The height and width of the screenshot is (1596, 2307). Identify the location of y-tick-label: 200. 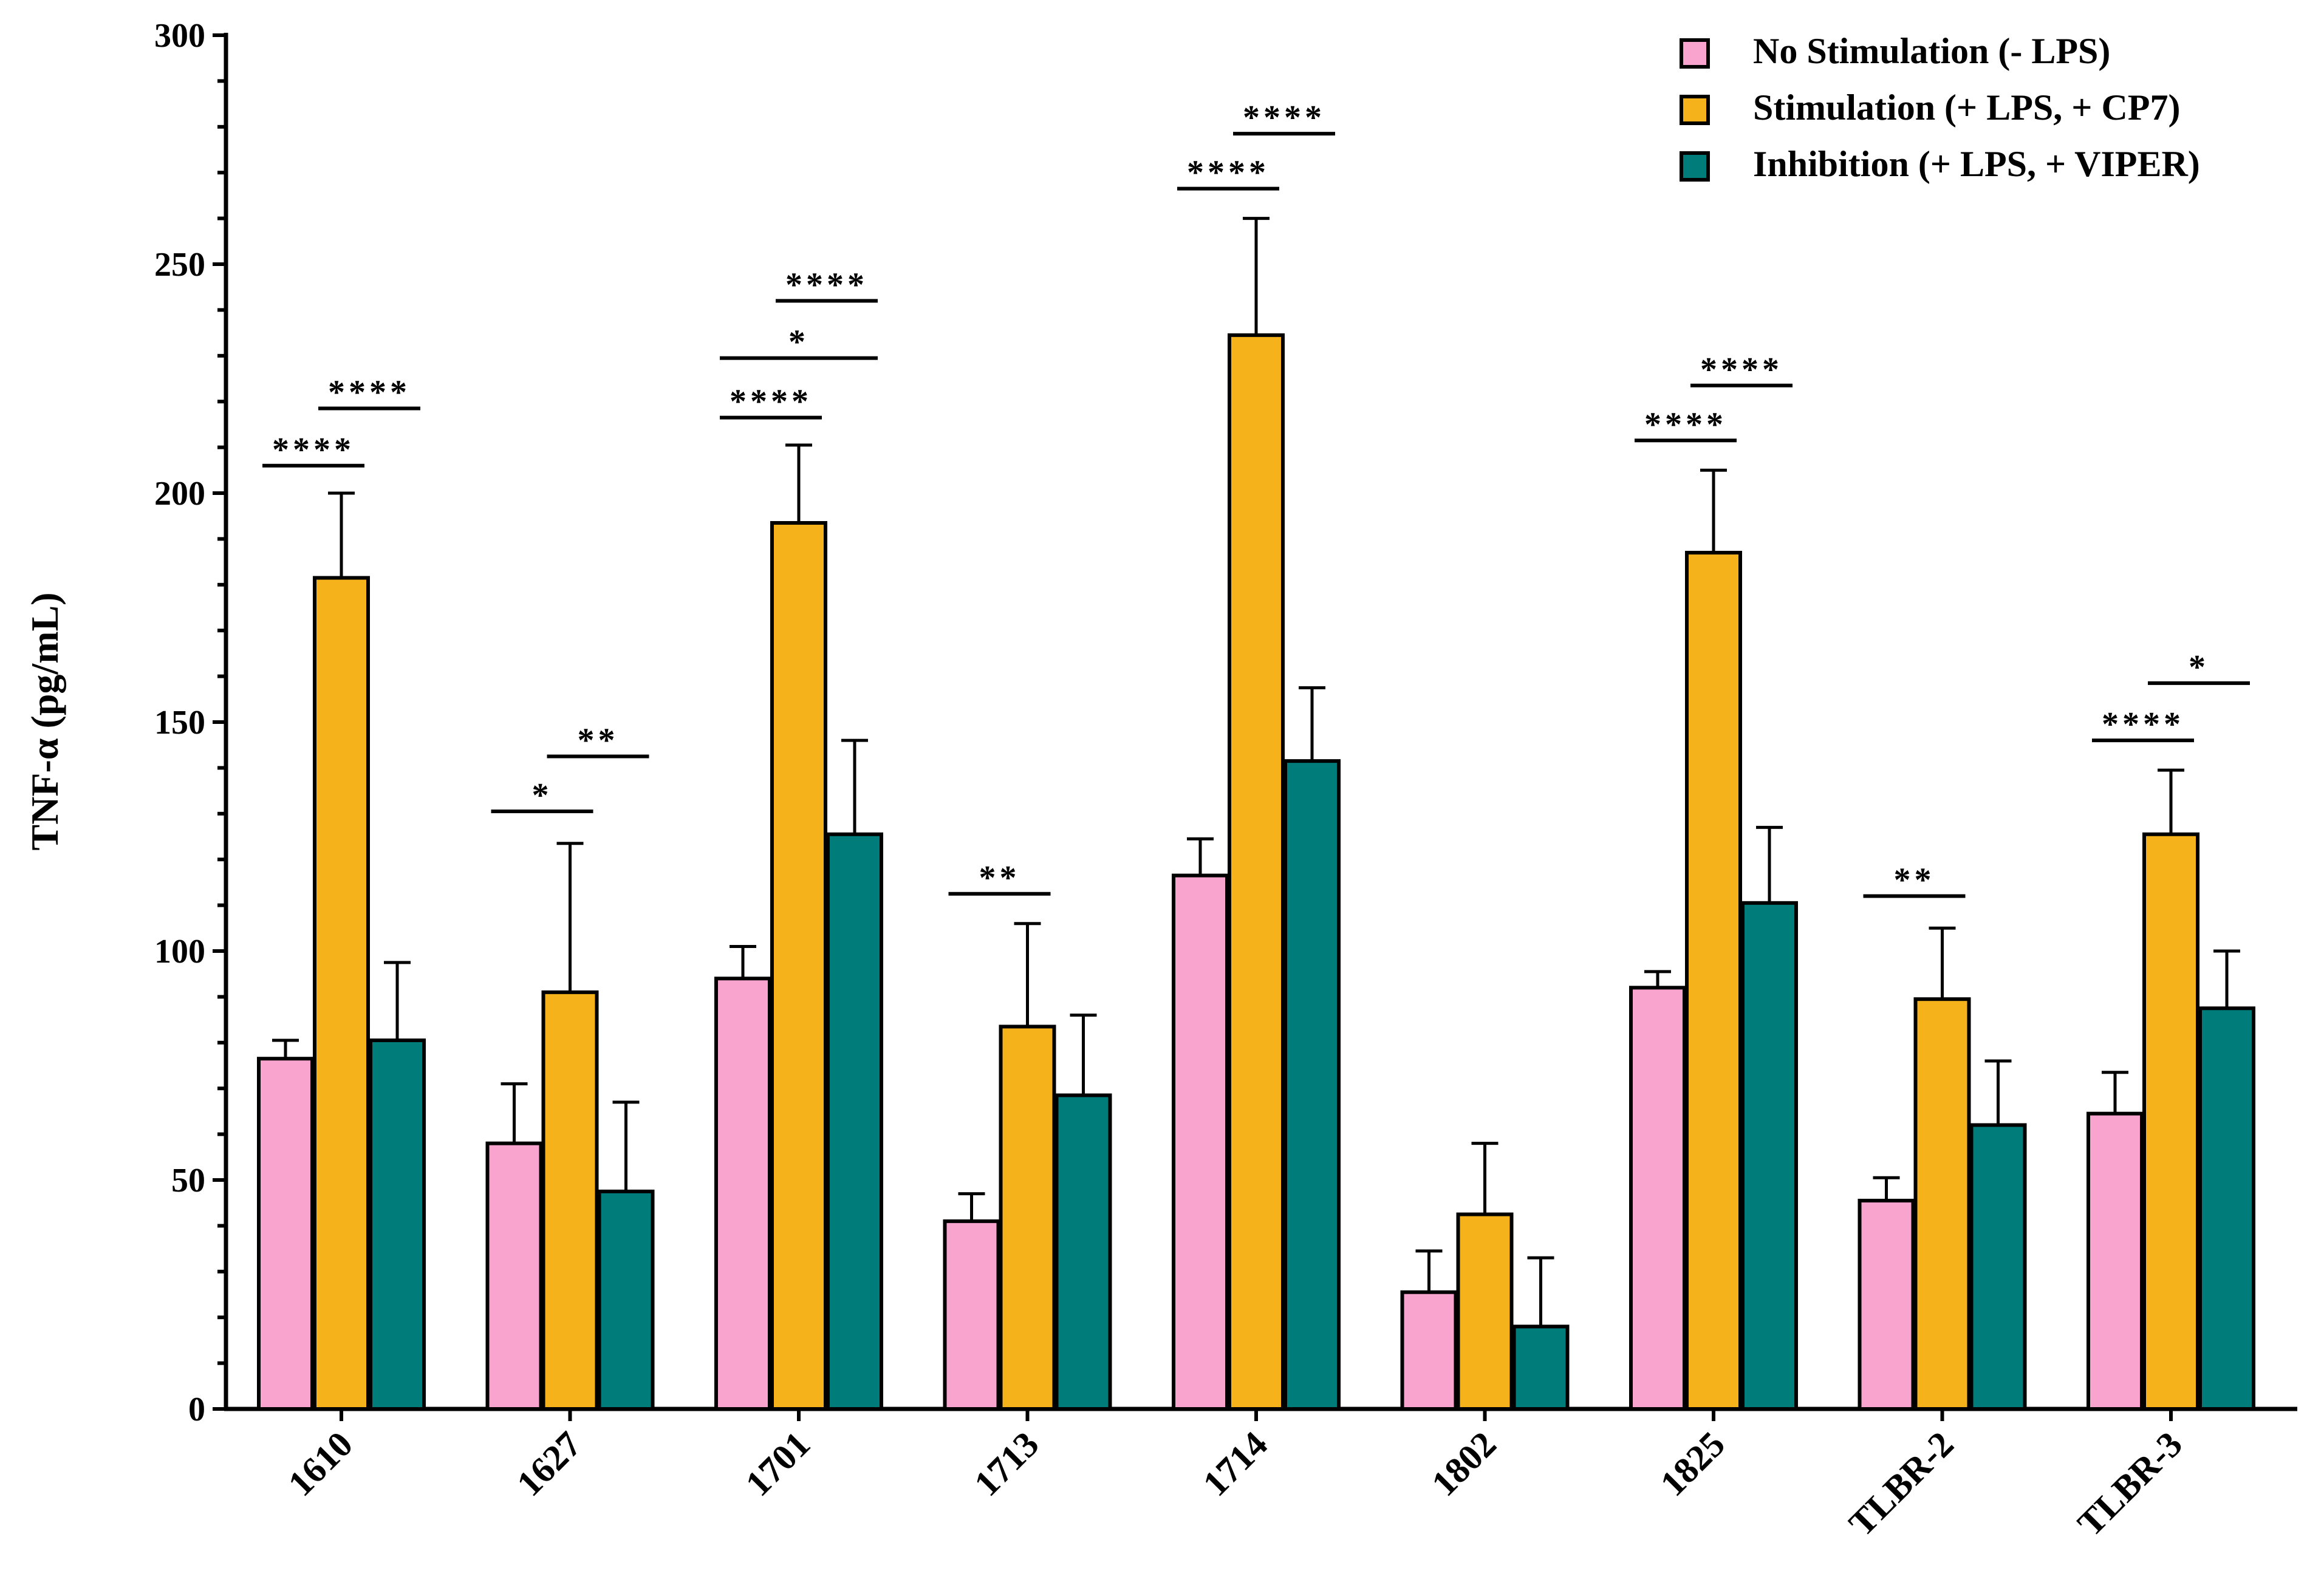
(179, 494).